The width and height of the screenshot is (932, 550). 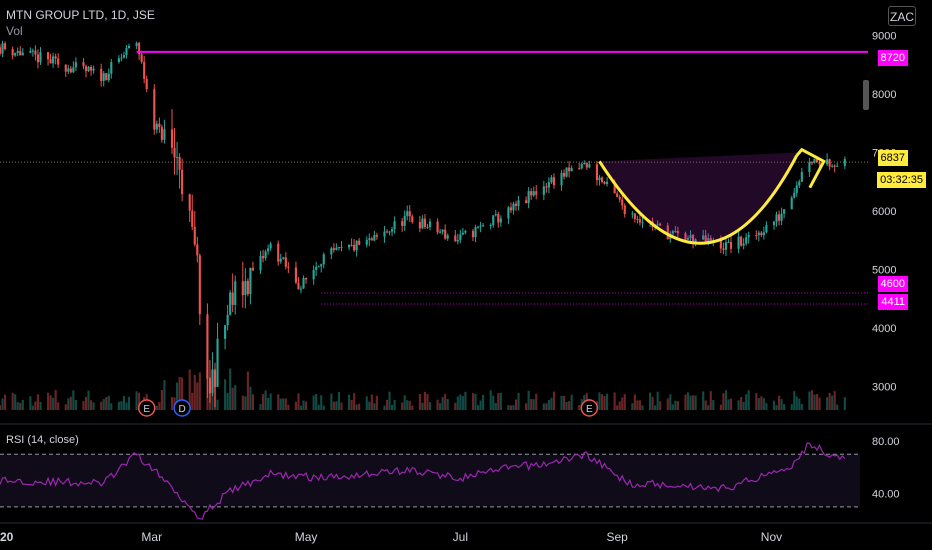 What do you see at coordinates (866, 95) in the screenshot?
I see `price-scale-handle` at bounding box center [866, 95].